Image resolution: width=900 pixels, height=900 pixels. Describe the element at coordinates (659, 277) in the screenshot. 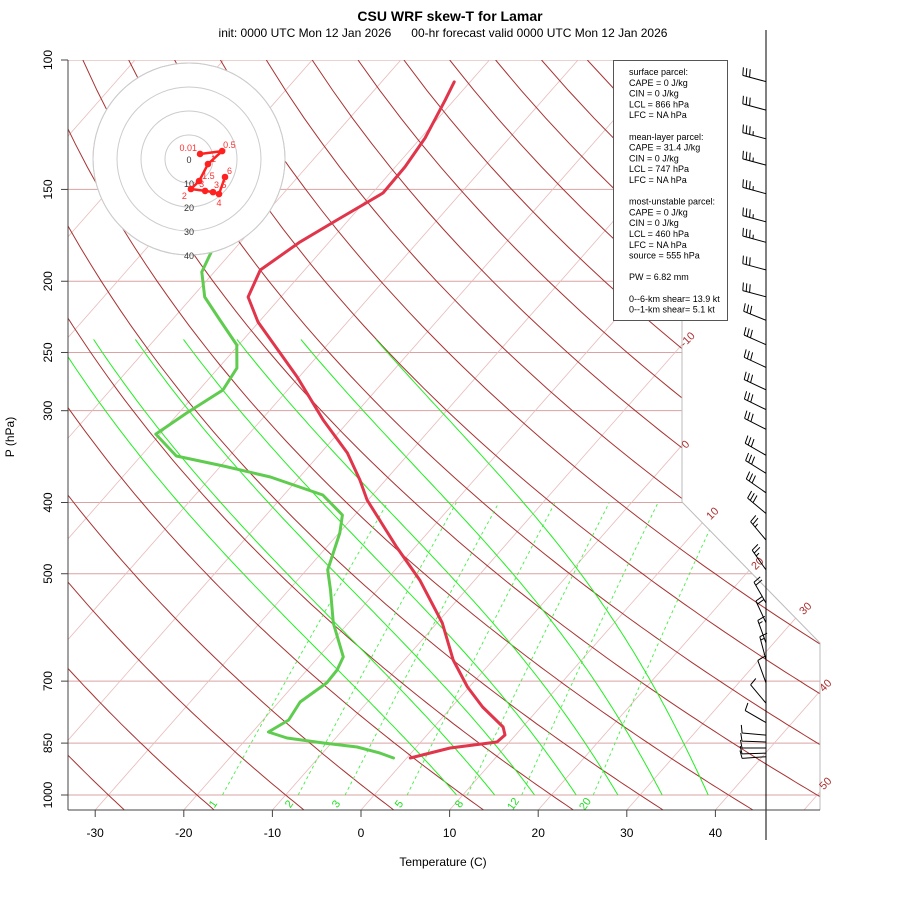

I see `info-line: PW = 6.82 mm` at that location.